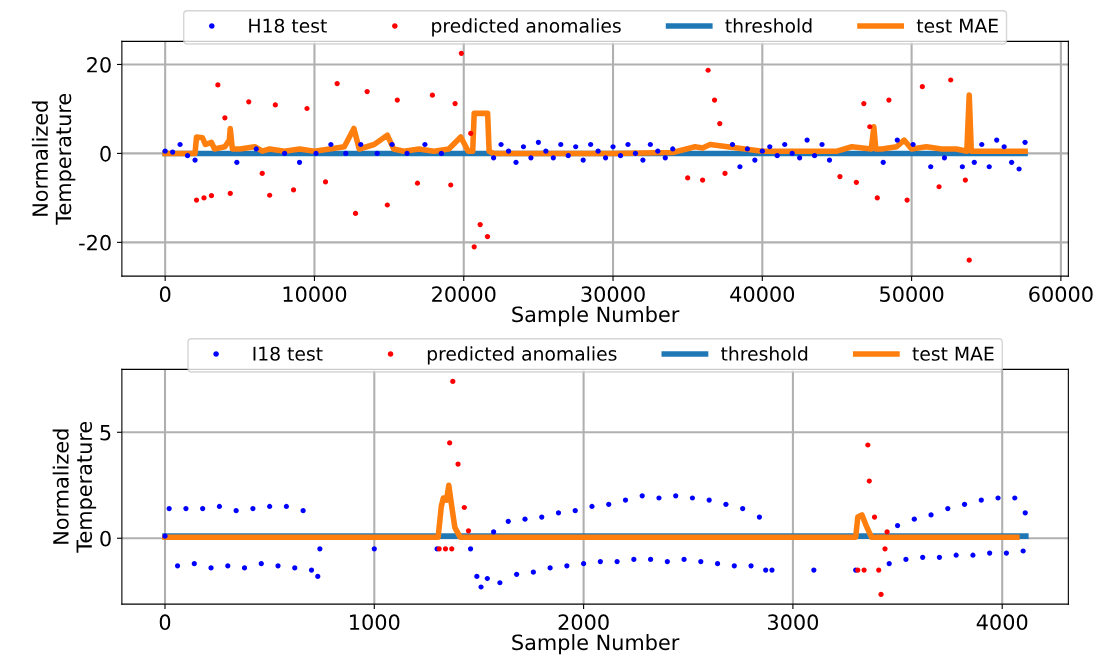 The width and height of the screenshot is (1098, 656). Describe the element at coordinates (912, 294) in the screenshot. I see `x-tick-label: 50000` at that location.